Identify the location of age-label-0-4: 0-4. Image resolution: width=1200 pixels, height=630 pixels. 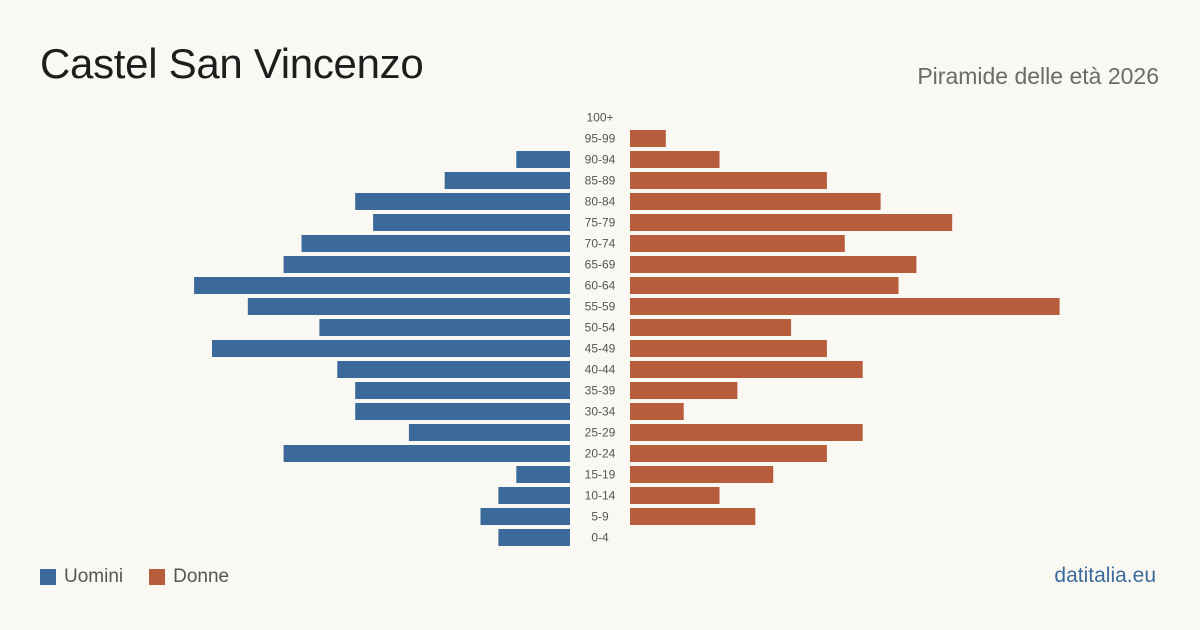
(600, 538).